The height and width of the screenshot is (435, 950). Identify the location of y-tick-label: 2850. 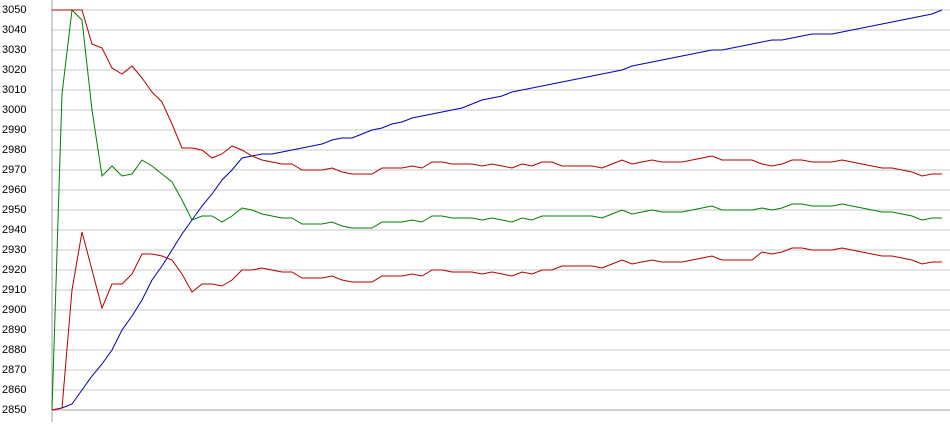
(14, 410).